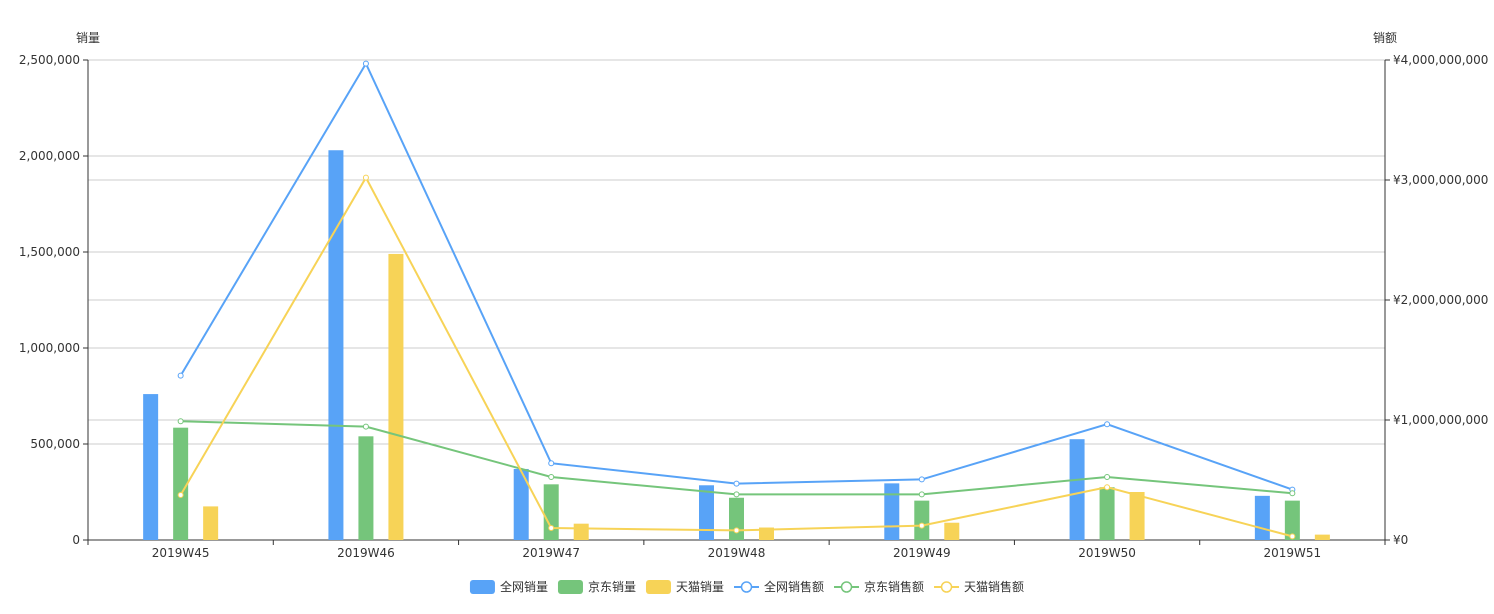 This screenshot has width=1494, height=614. What do you see at coordinates (921, 525) in the screenshot?
I see `line-point-3-2019W49` at bounding box center [921, 525].